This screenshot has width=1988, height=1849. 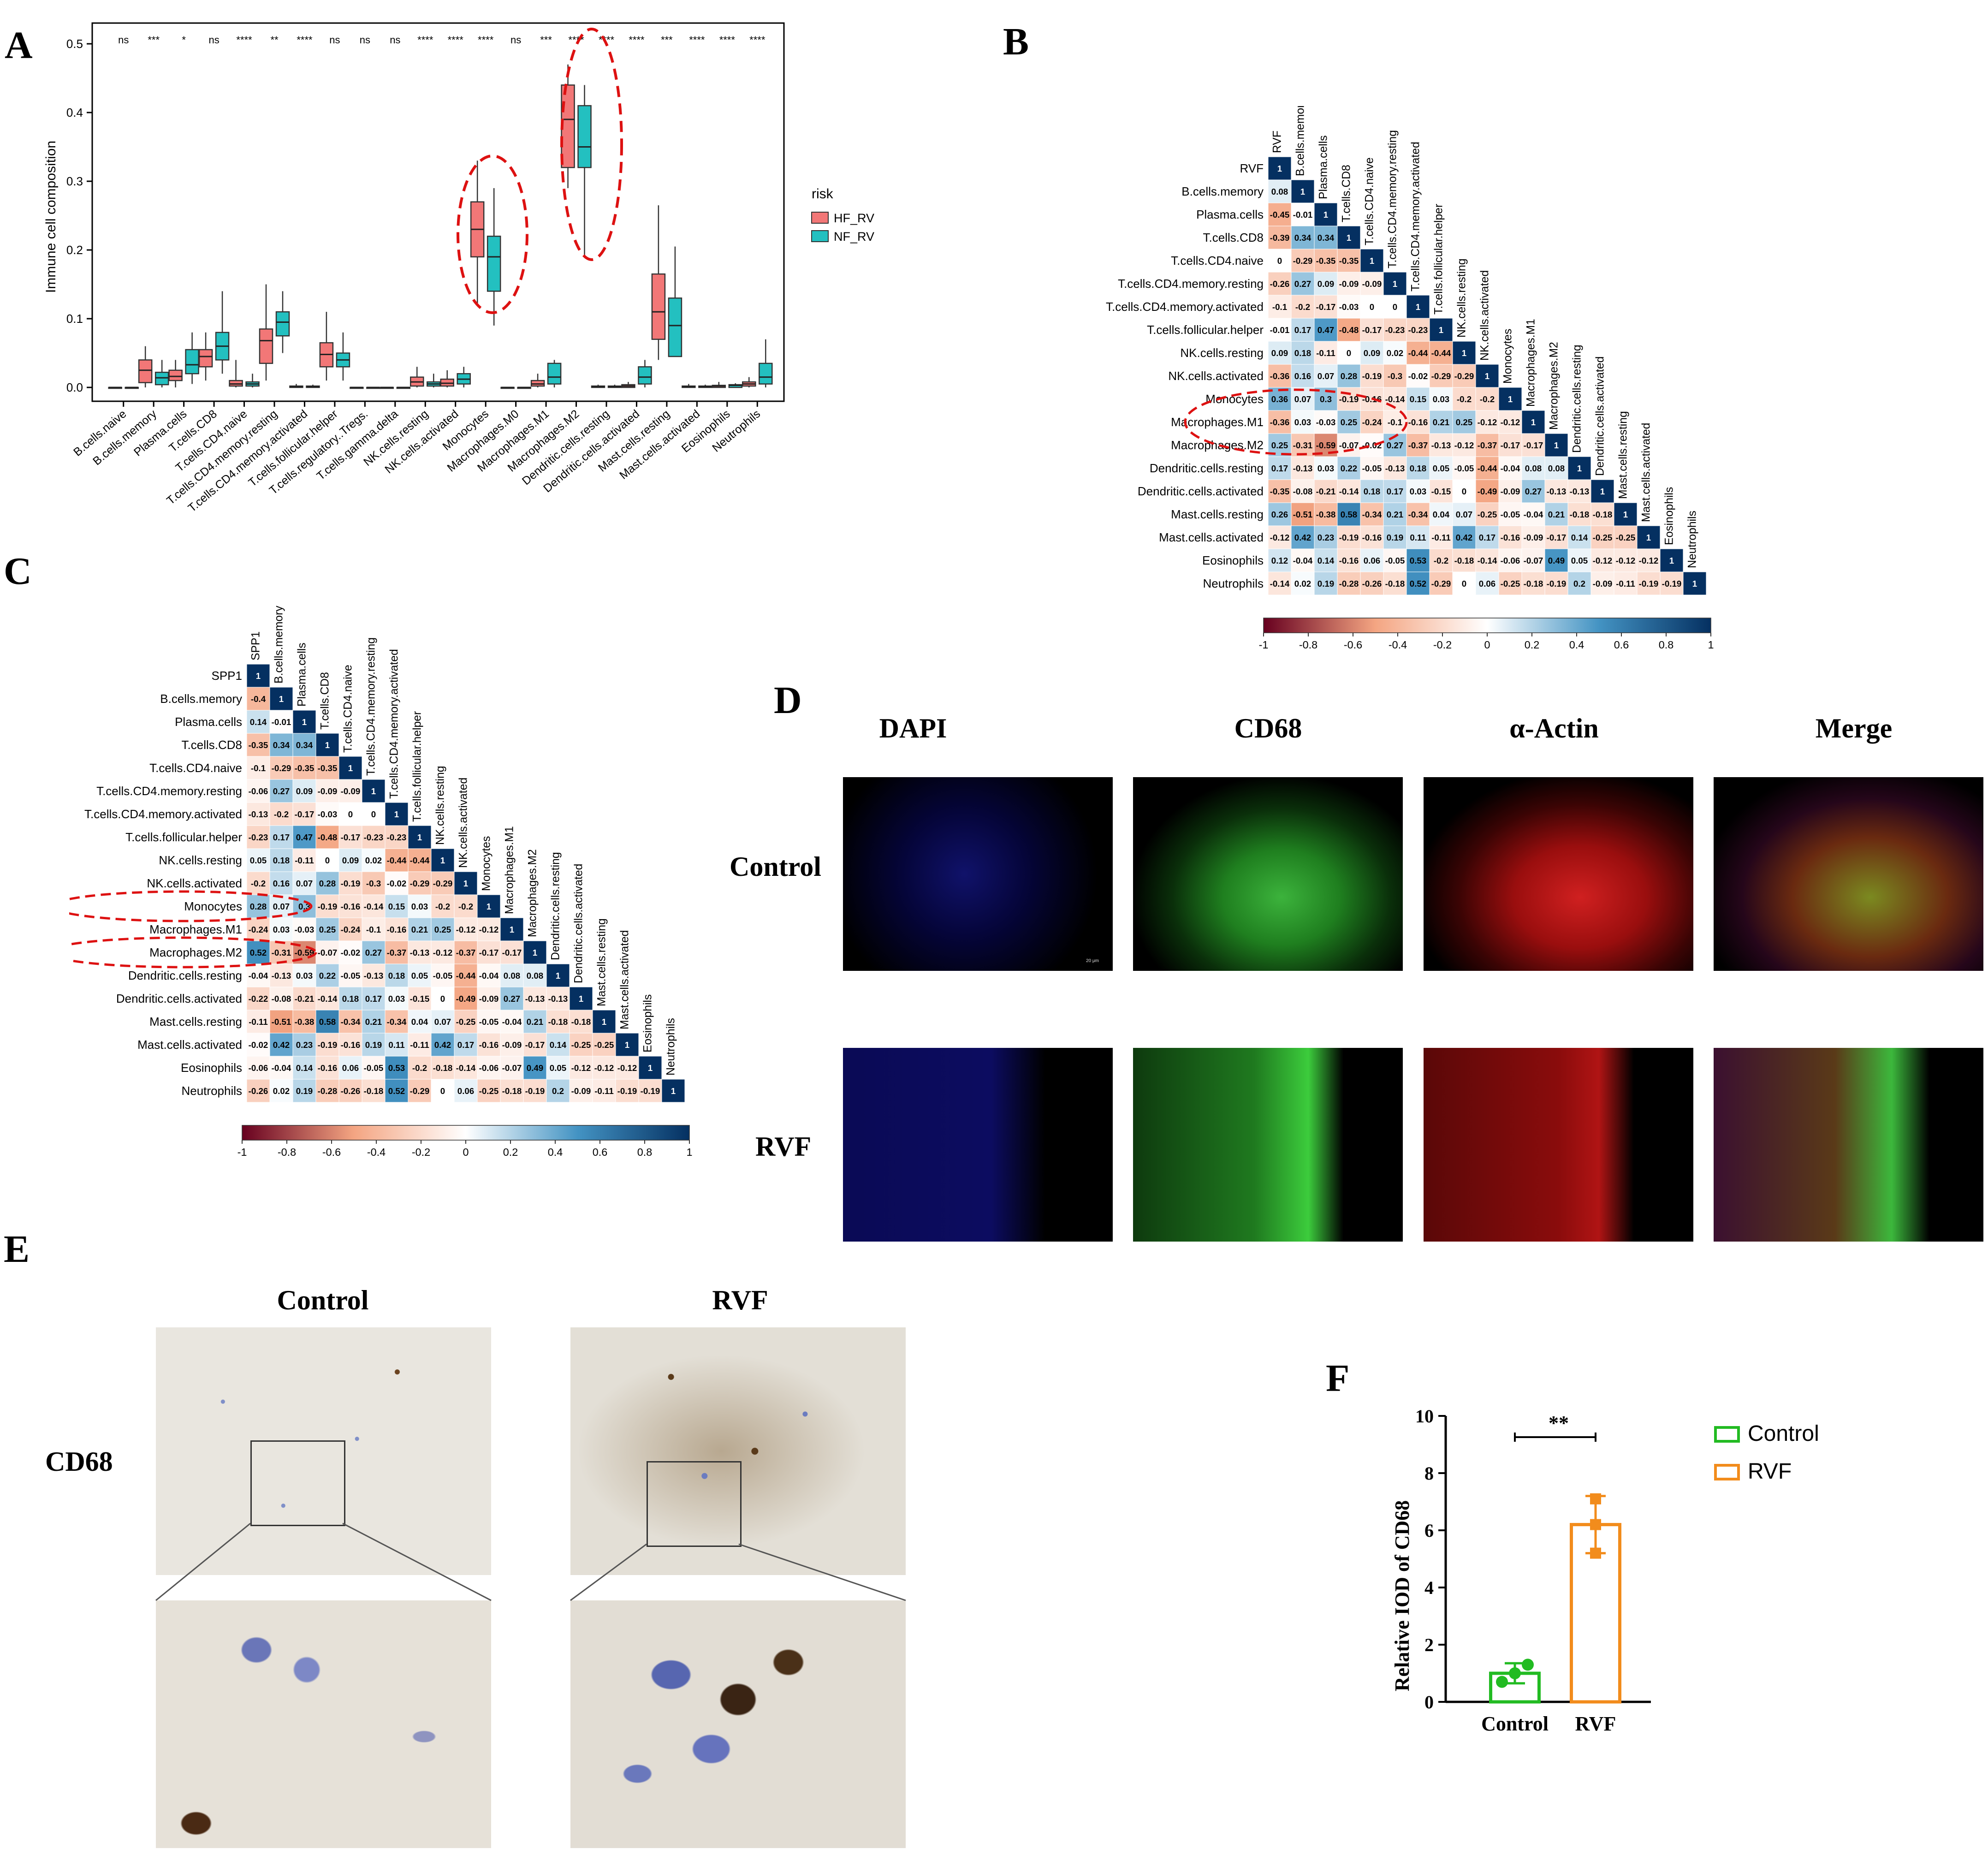 I want to click on corr-value: 0.26, so click(x=1280, y=514).